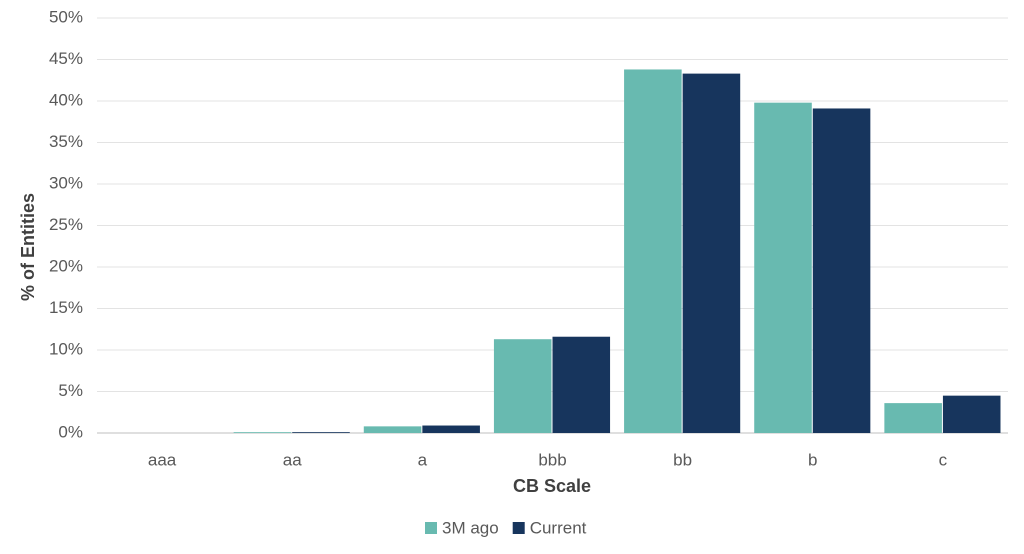 This screenshot has height=554, width=1024. Describe the element at coordinates (943, 459) in the screenshot. I see `x-tick-label: c` at that location.